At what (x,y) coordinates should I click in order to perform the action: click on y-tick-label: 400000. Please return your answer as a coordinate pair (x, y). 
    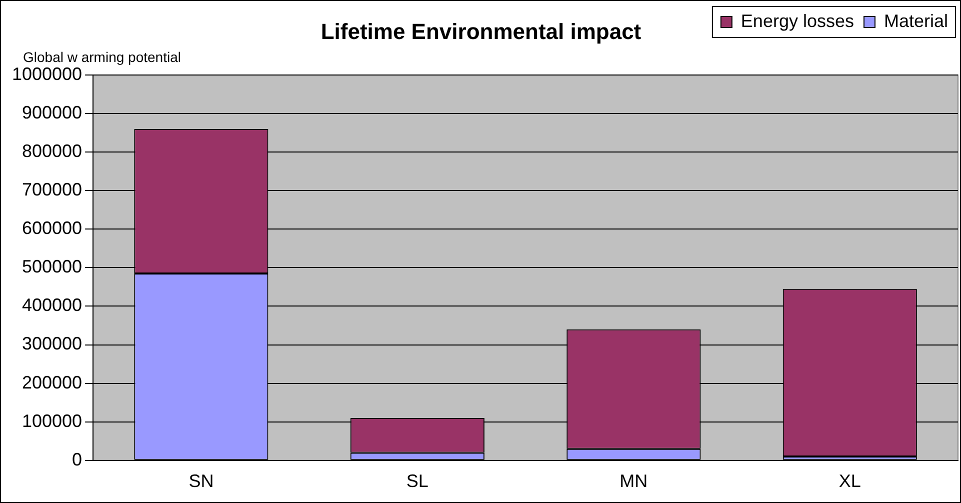
    Looking at the image, I should click on (52, 305).